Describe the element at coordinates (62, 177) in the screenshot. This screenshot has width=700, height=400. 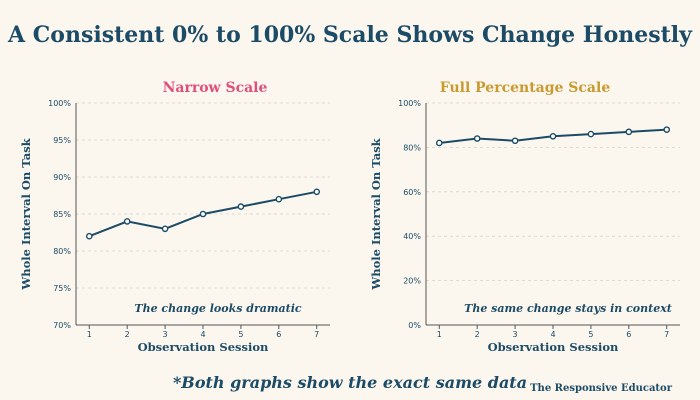
I see `y-tick-label: 90%` at that location.